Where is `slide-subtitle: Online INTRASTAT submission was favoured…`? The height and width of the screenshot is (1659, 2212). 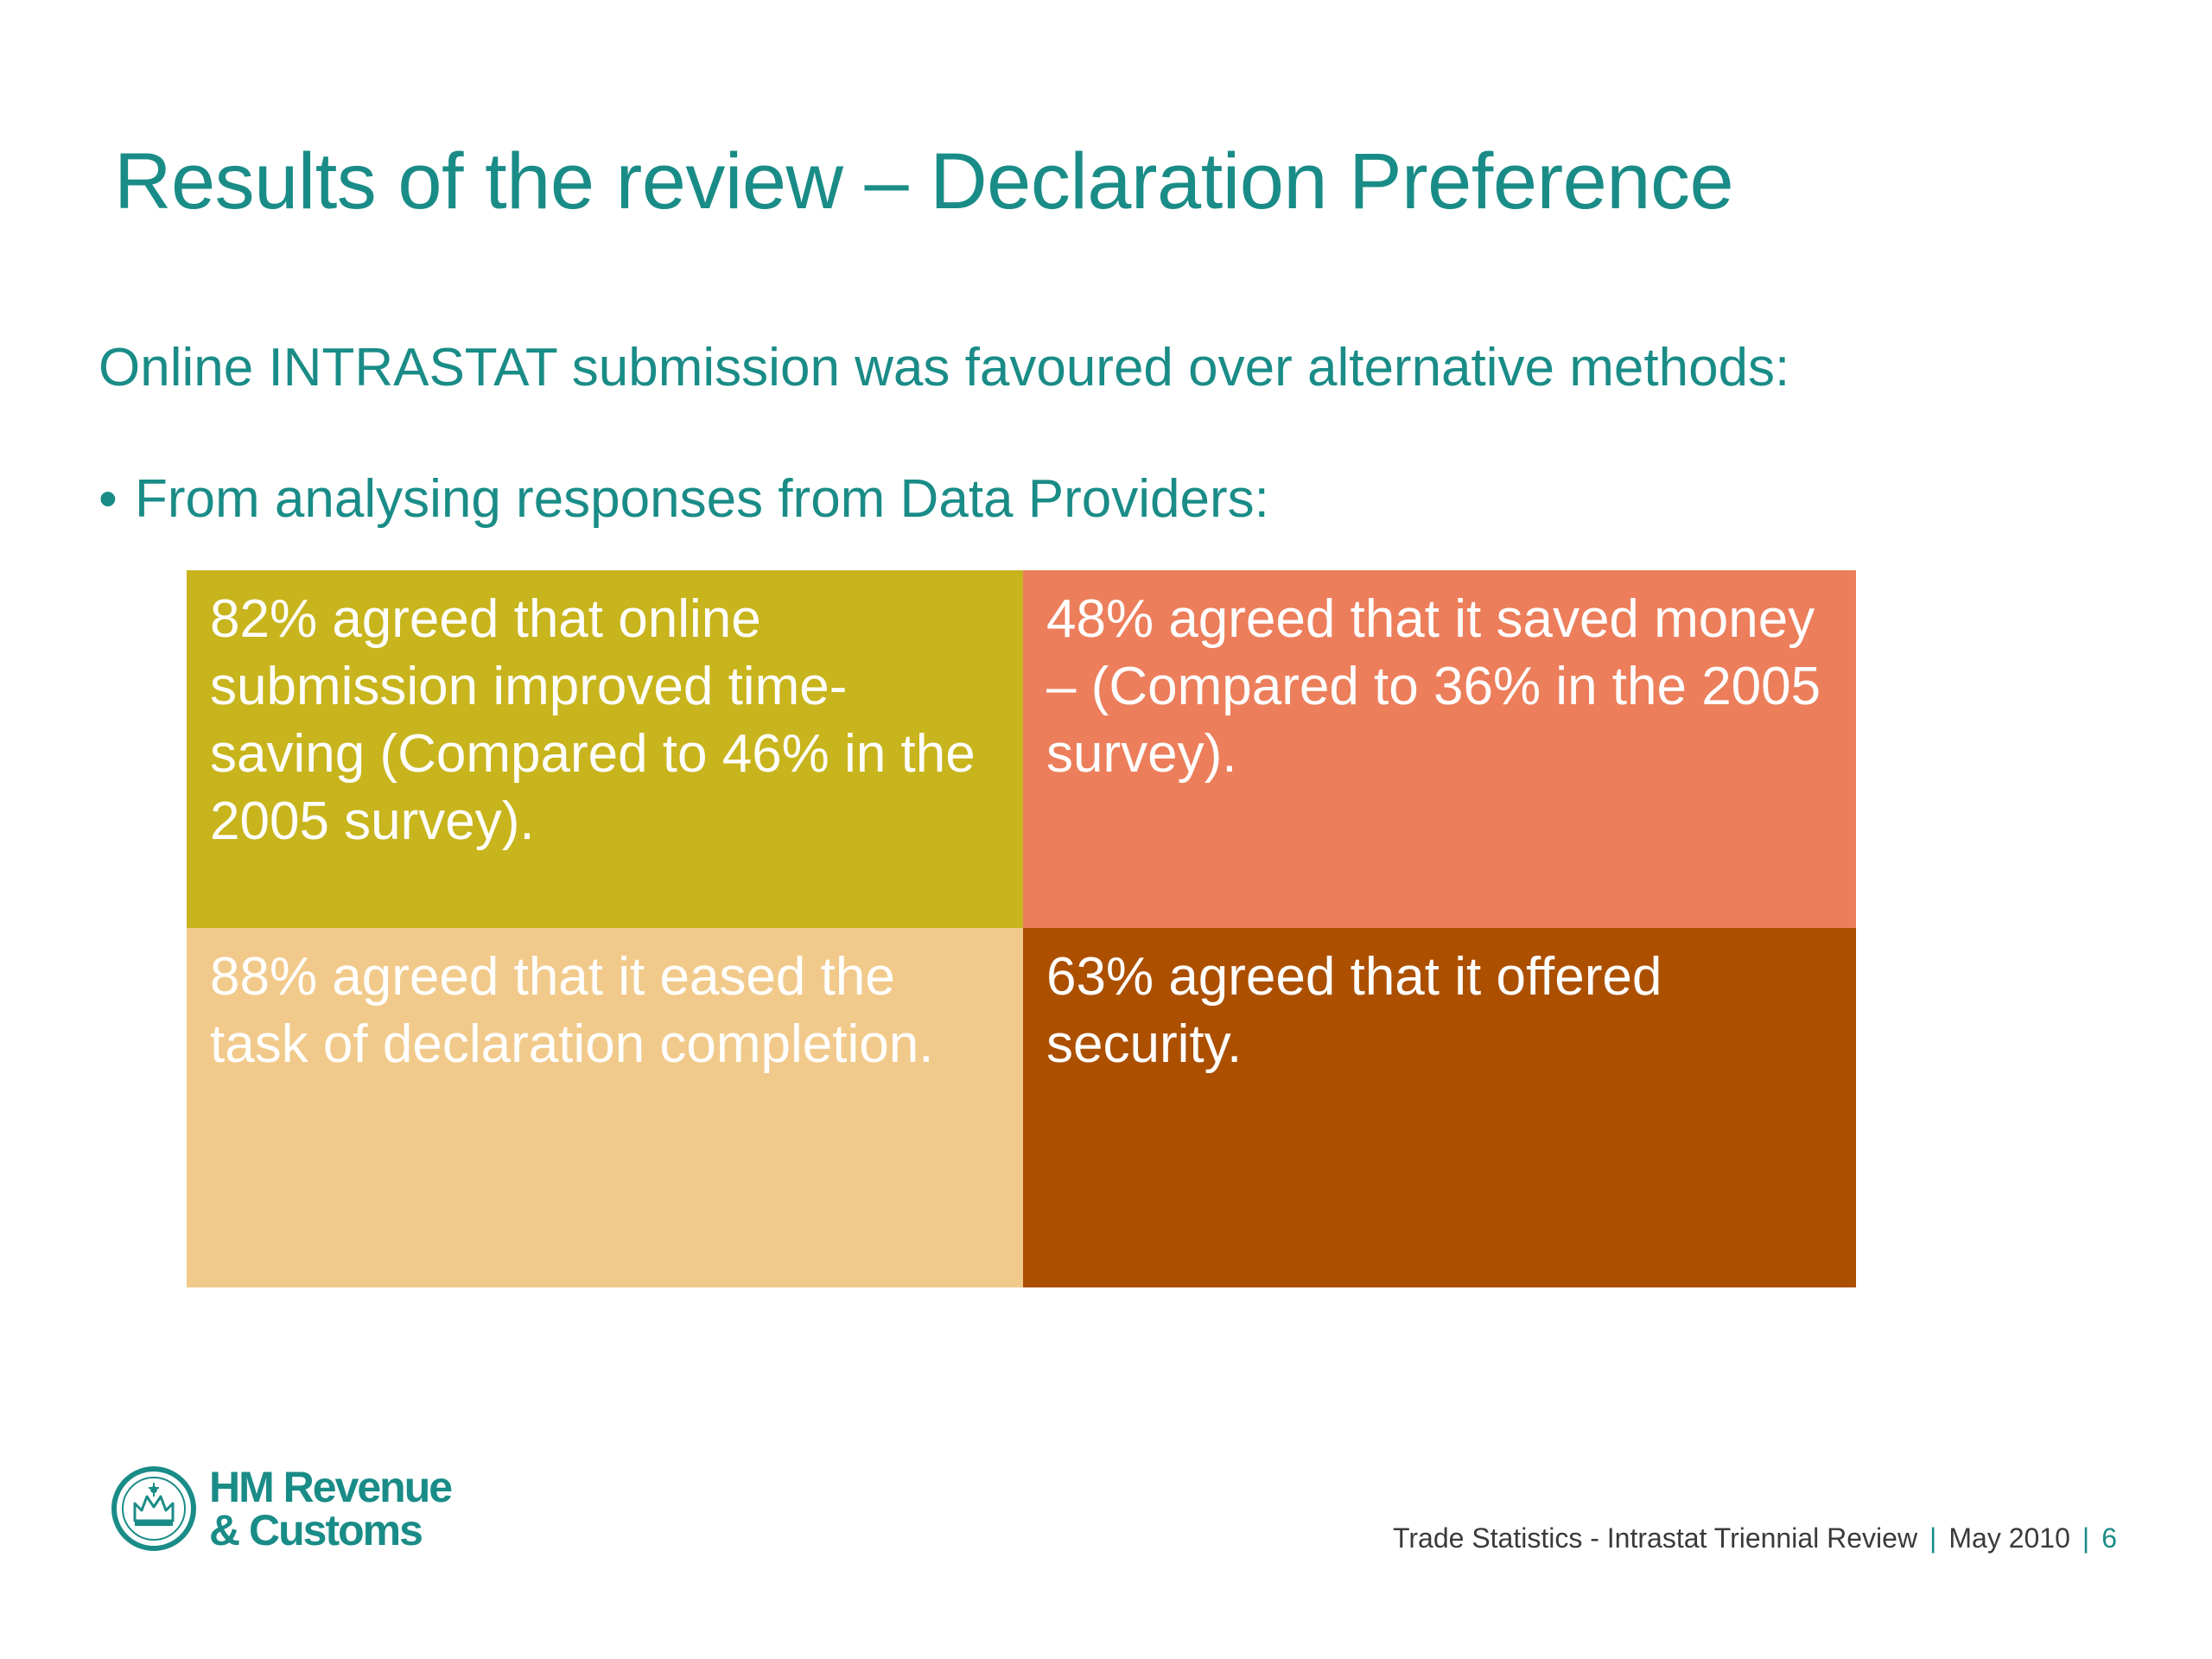
slide-subtitle: Online INTRASTAT submission was favoured… is located at coordinates (944, 367).